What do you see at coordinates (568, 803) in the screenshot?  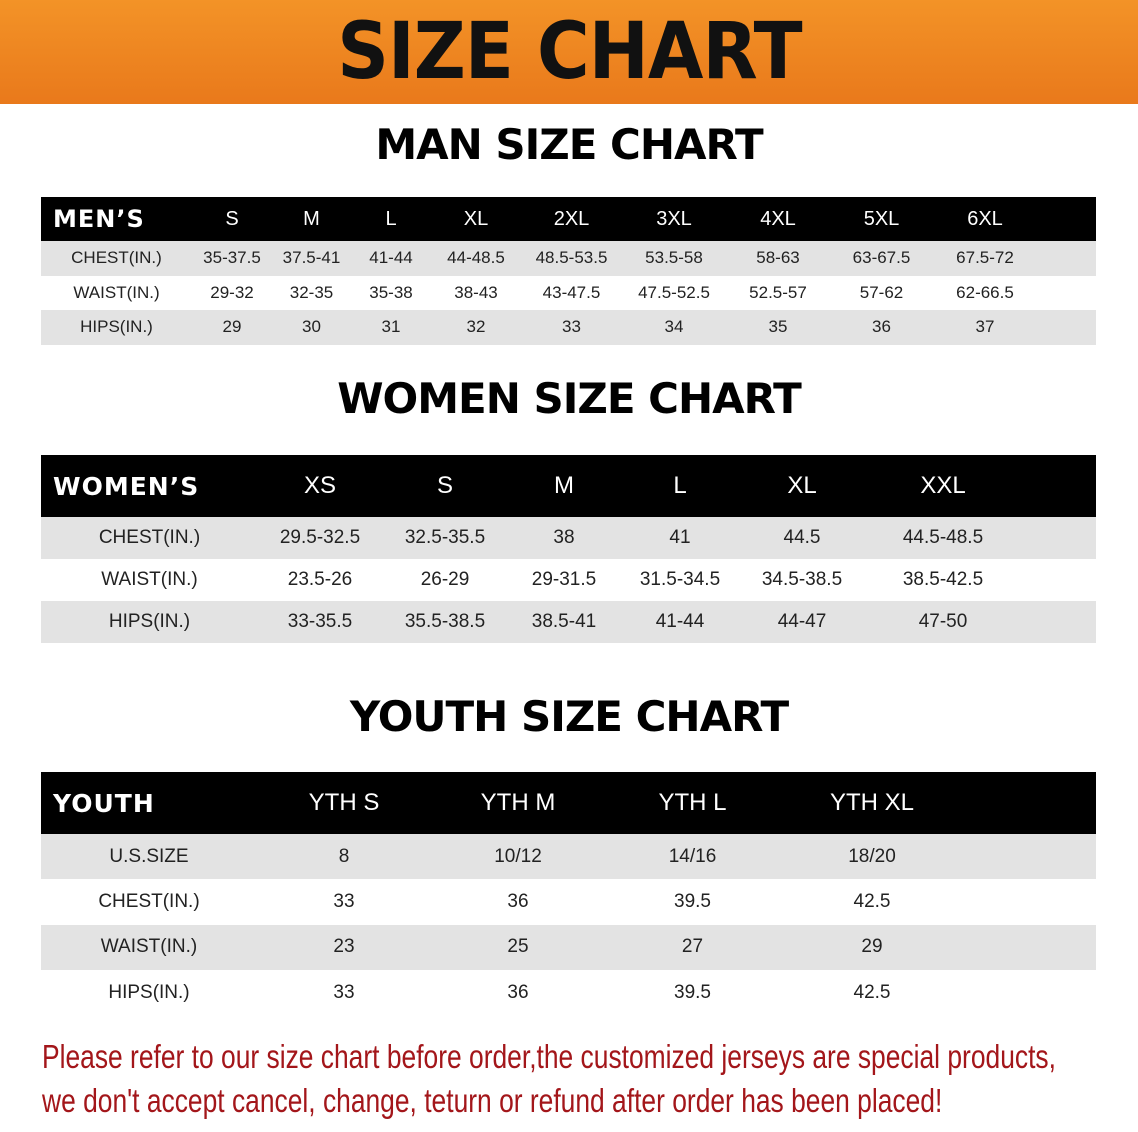 I see `table-header-row: YOUTH YTH S YTH M YTH L YTH XL` at bounding box center [568, 803].